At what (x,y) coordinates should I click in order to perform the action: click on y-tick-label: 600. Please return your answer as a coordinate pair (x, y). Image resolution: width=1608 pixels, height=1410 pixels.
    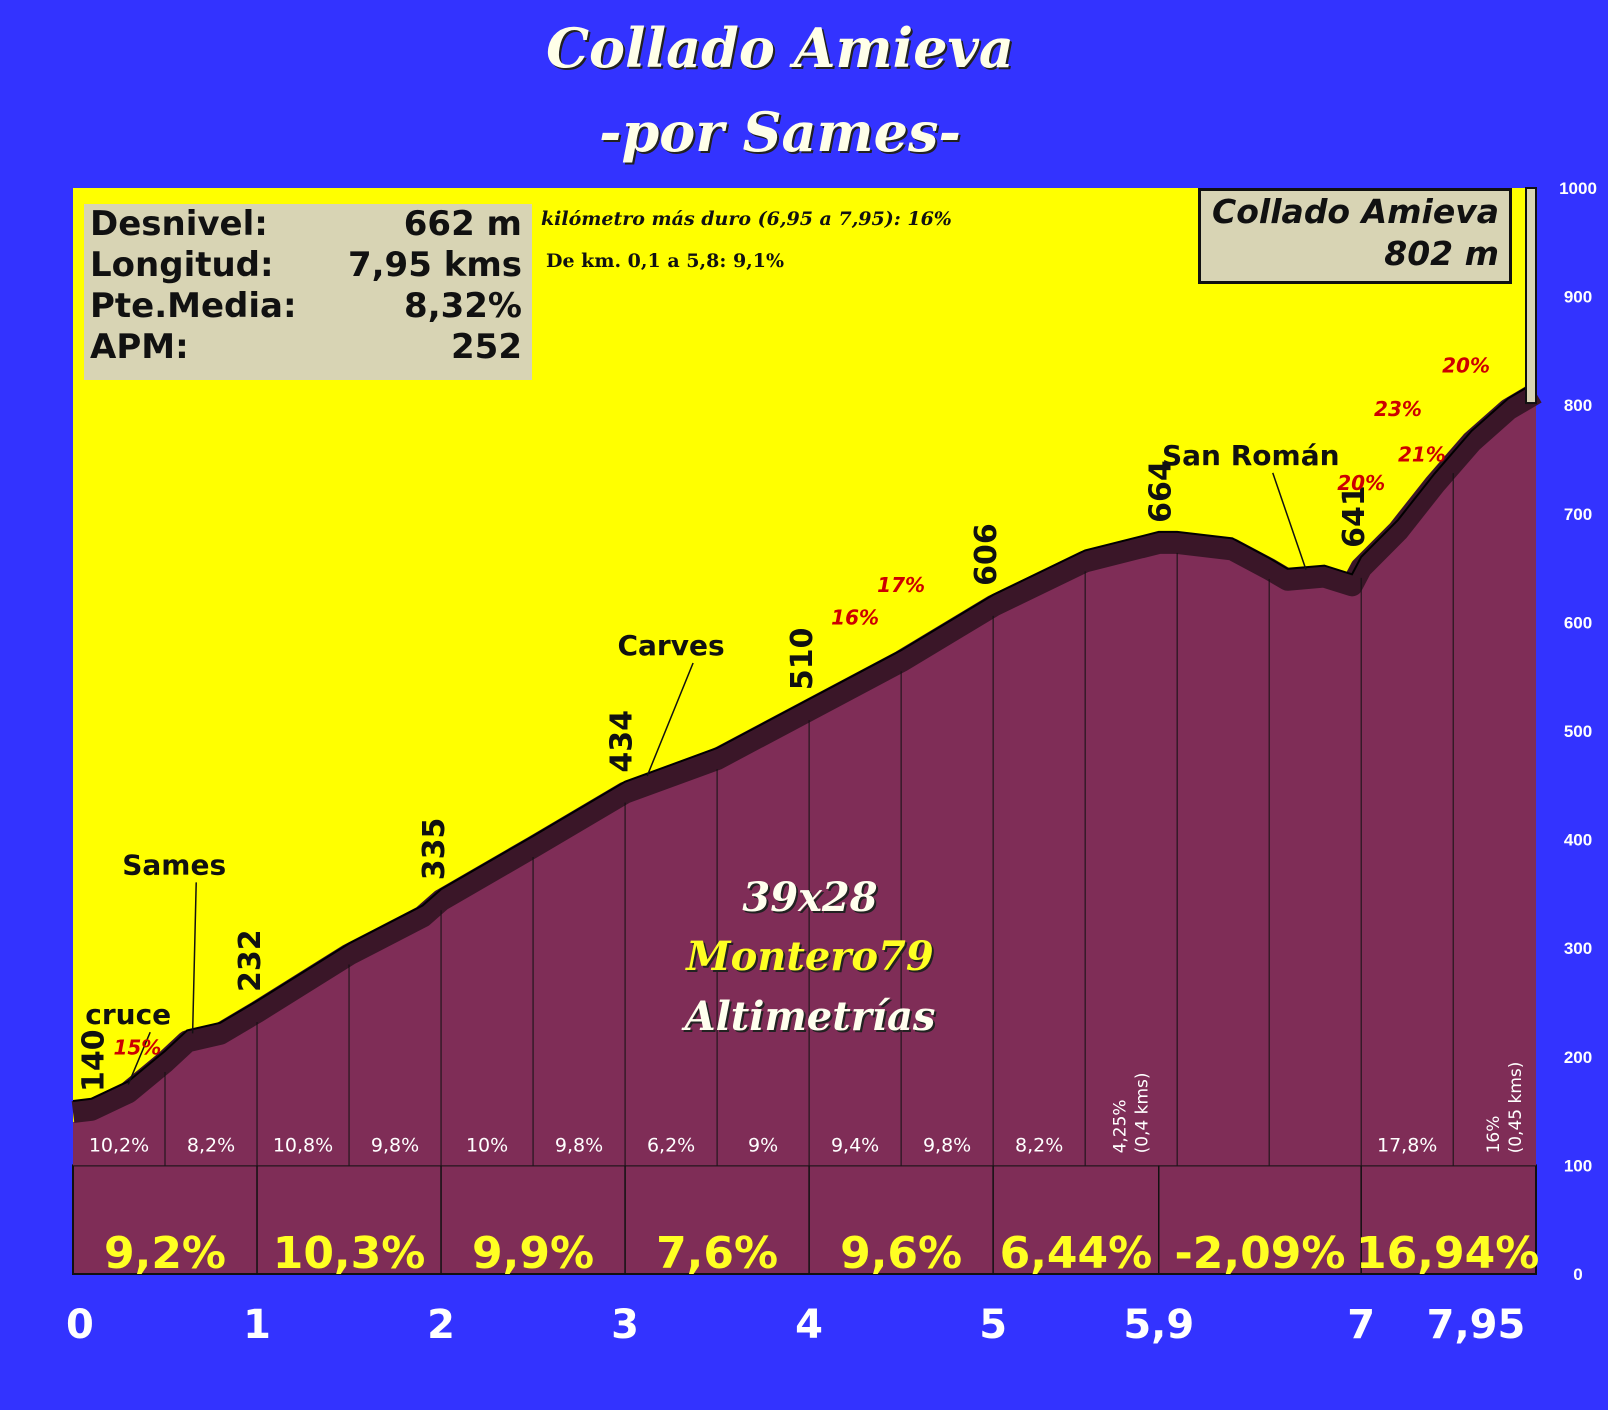
    Looking at the image, I should click on (1578, 622).